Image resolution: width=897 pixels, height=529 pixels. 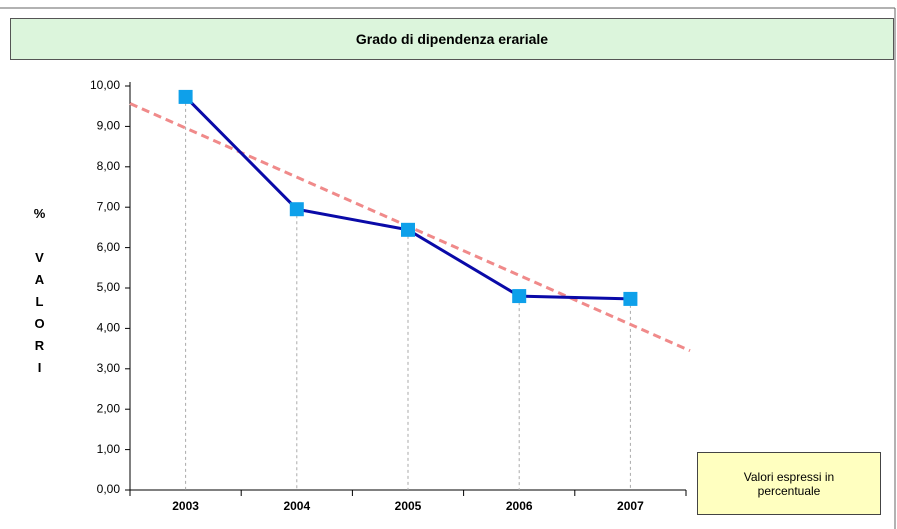 I want to click on y-tick-label: 3,00, so click(x=109, y=368).